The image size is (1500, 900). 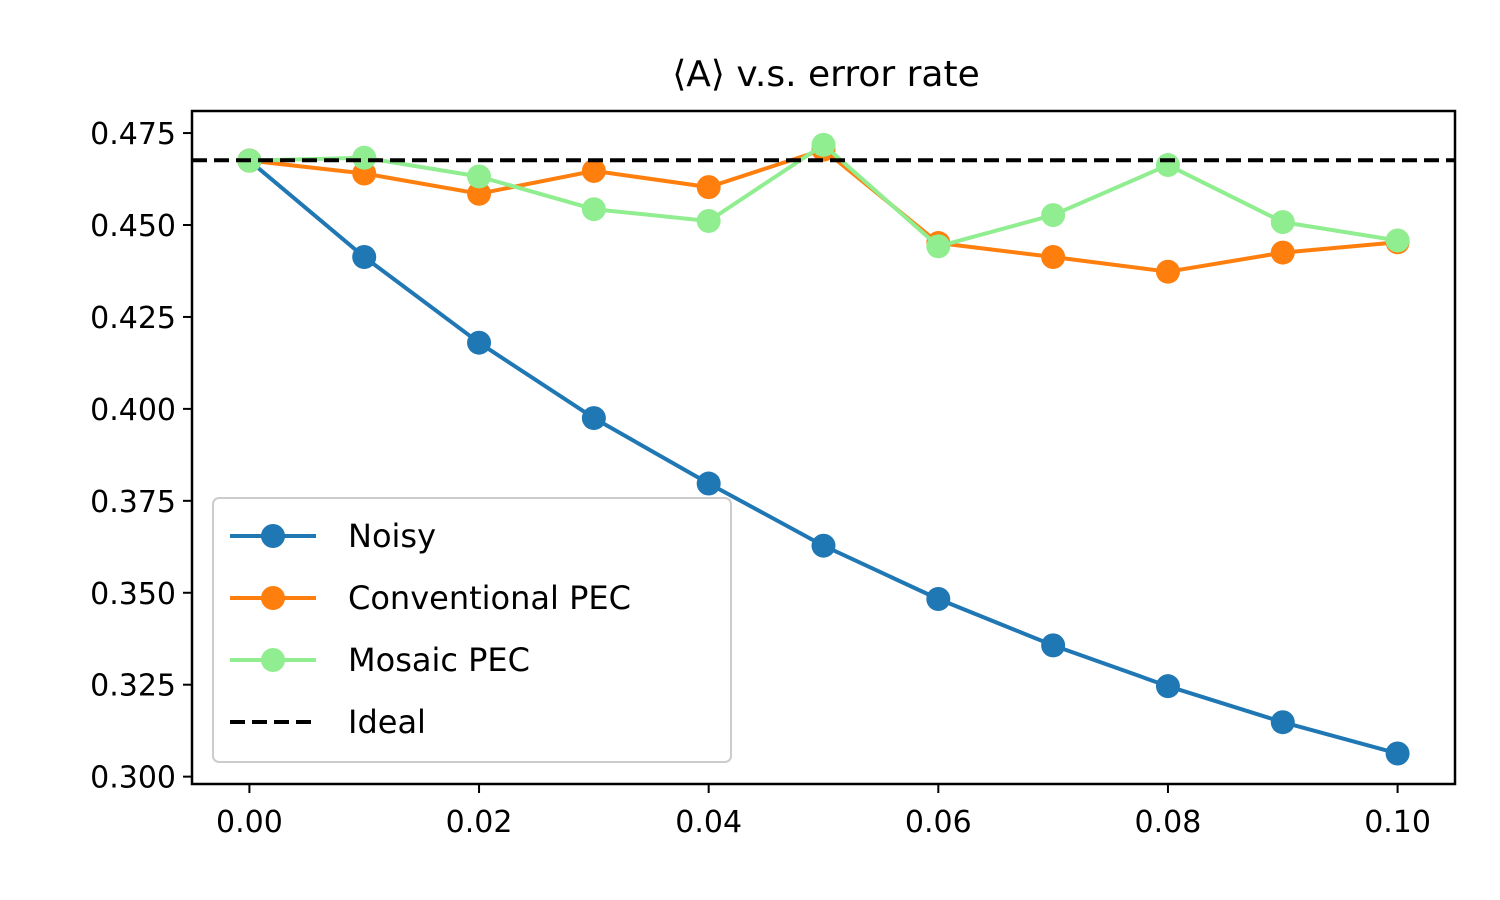 I want to click on legend-marker-noisy, so click(x=273, y=536).